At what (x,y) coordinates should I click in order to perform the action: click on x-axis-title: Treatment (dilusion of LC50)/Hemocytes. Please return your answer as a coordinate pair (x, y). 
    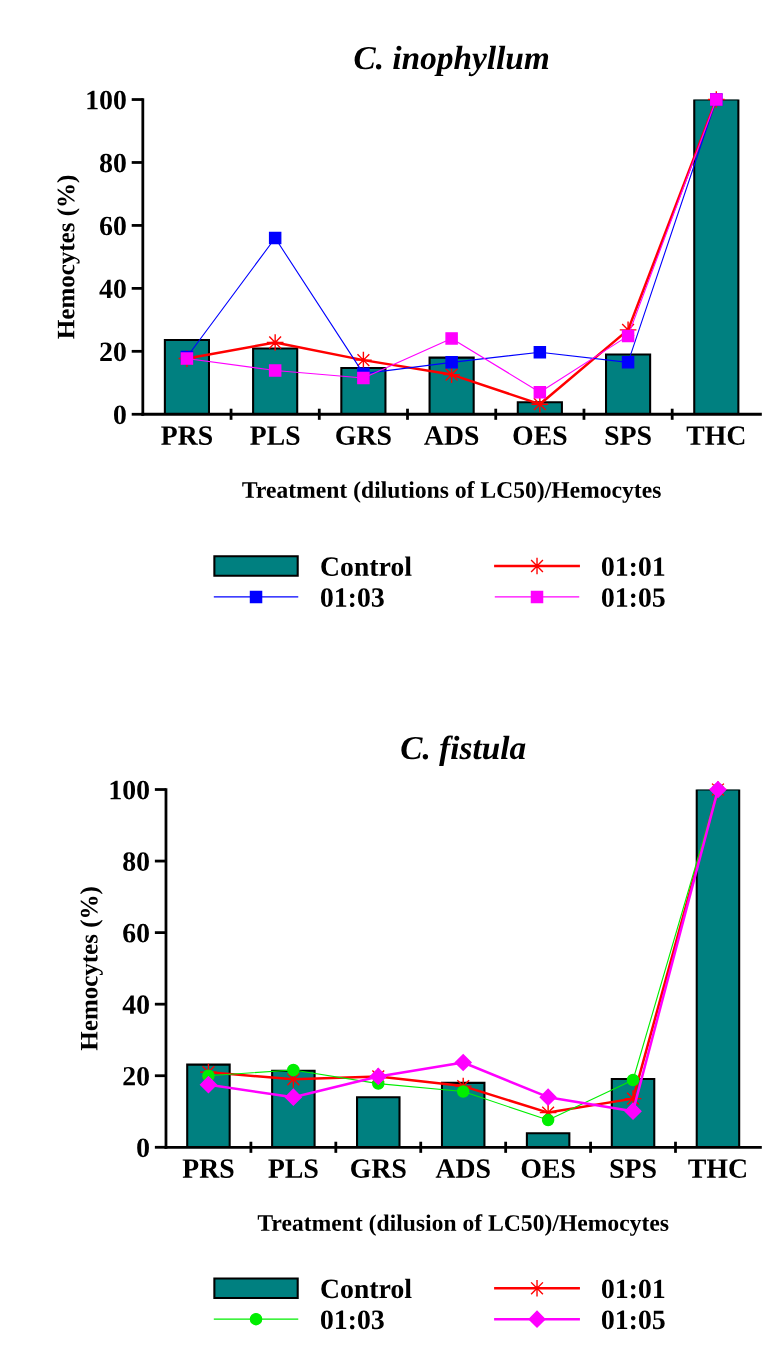
    Looking at the image, I should click on (463, 1225).